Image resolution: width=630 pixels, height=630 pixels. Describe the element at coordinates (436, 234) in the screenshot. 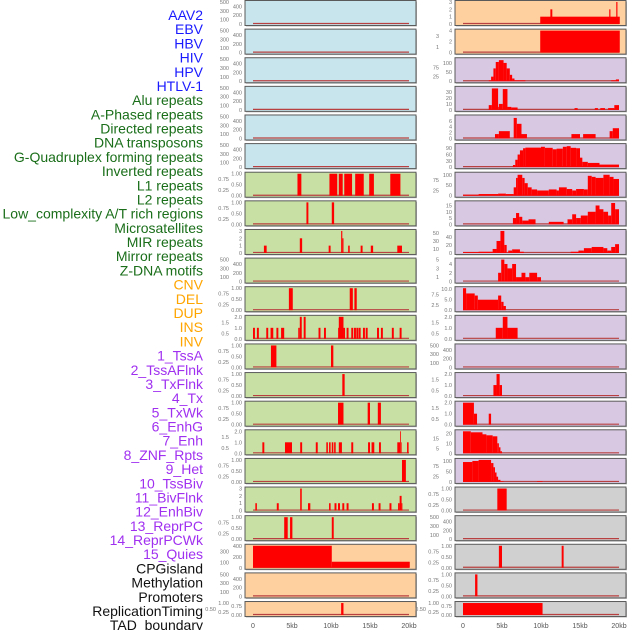

I see `y-tick-label: 50` at that location.